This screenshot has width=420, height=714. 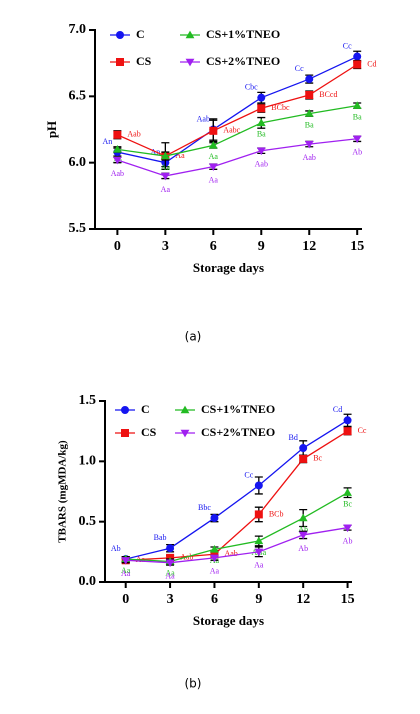 I want to click on y-tick-label: 6.0, so click(x=78, y=162).